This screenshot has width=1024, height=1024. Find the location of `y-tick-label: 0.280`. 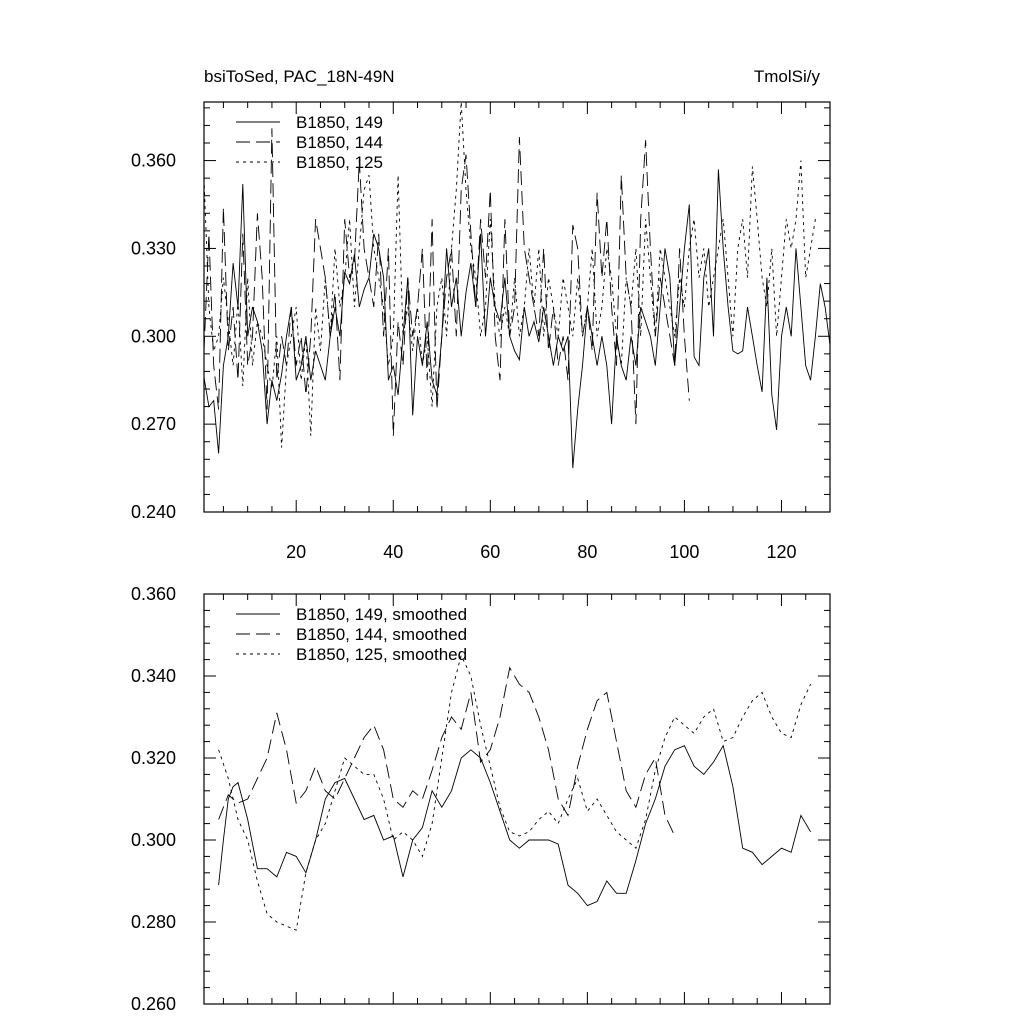

y-tick-label: 0.280 is located at coordinates (153, 922).